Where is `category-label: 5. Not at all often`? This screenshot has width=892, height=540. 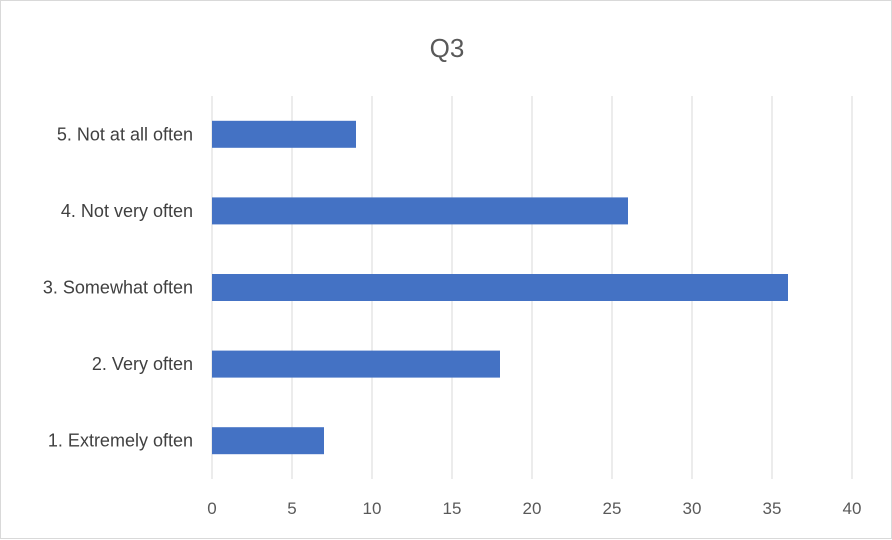 category-label: 5. Not at all often is located at coordinates (125, 134).